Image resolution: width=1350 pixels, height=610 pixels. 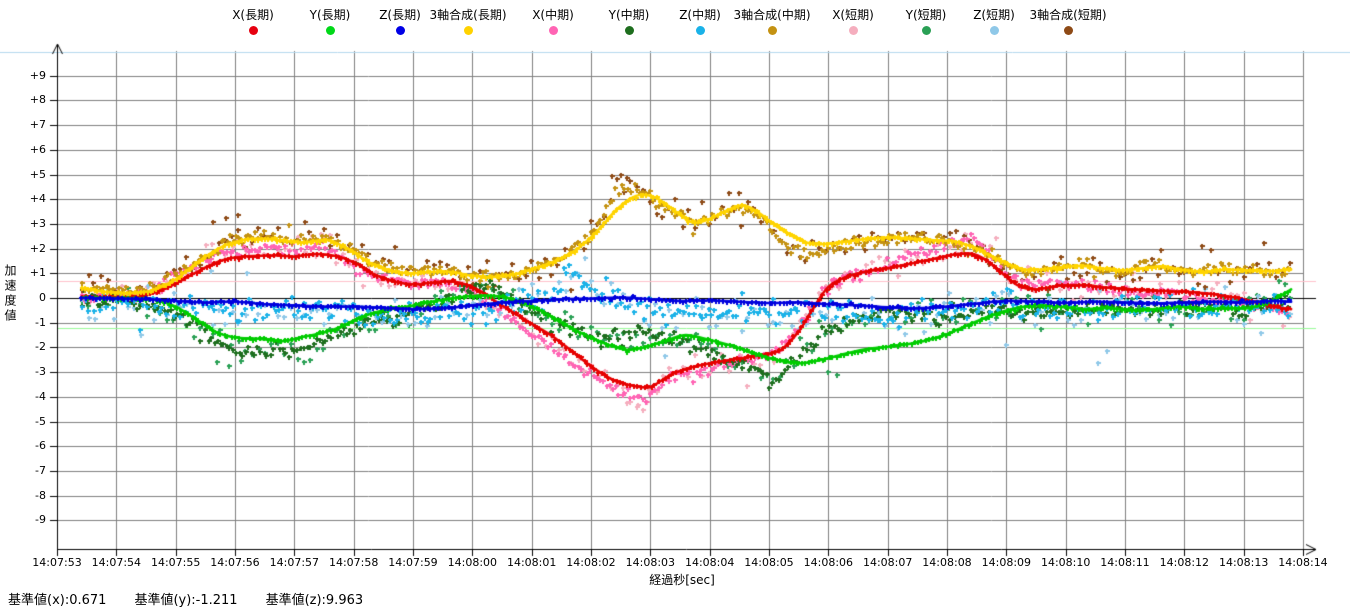 What do you see at coordinates (40, 520) in the screenshot?
I see `y-tick-label: -9` at bounding box center [40, 520].